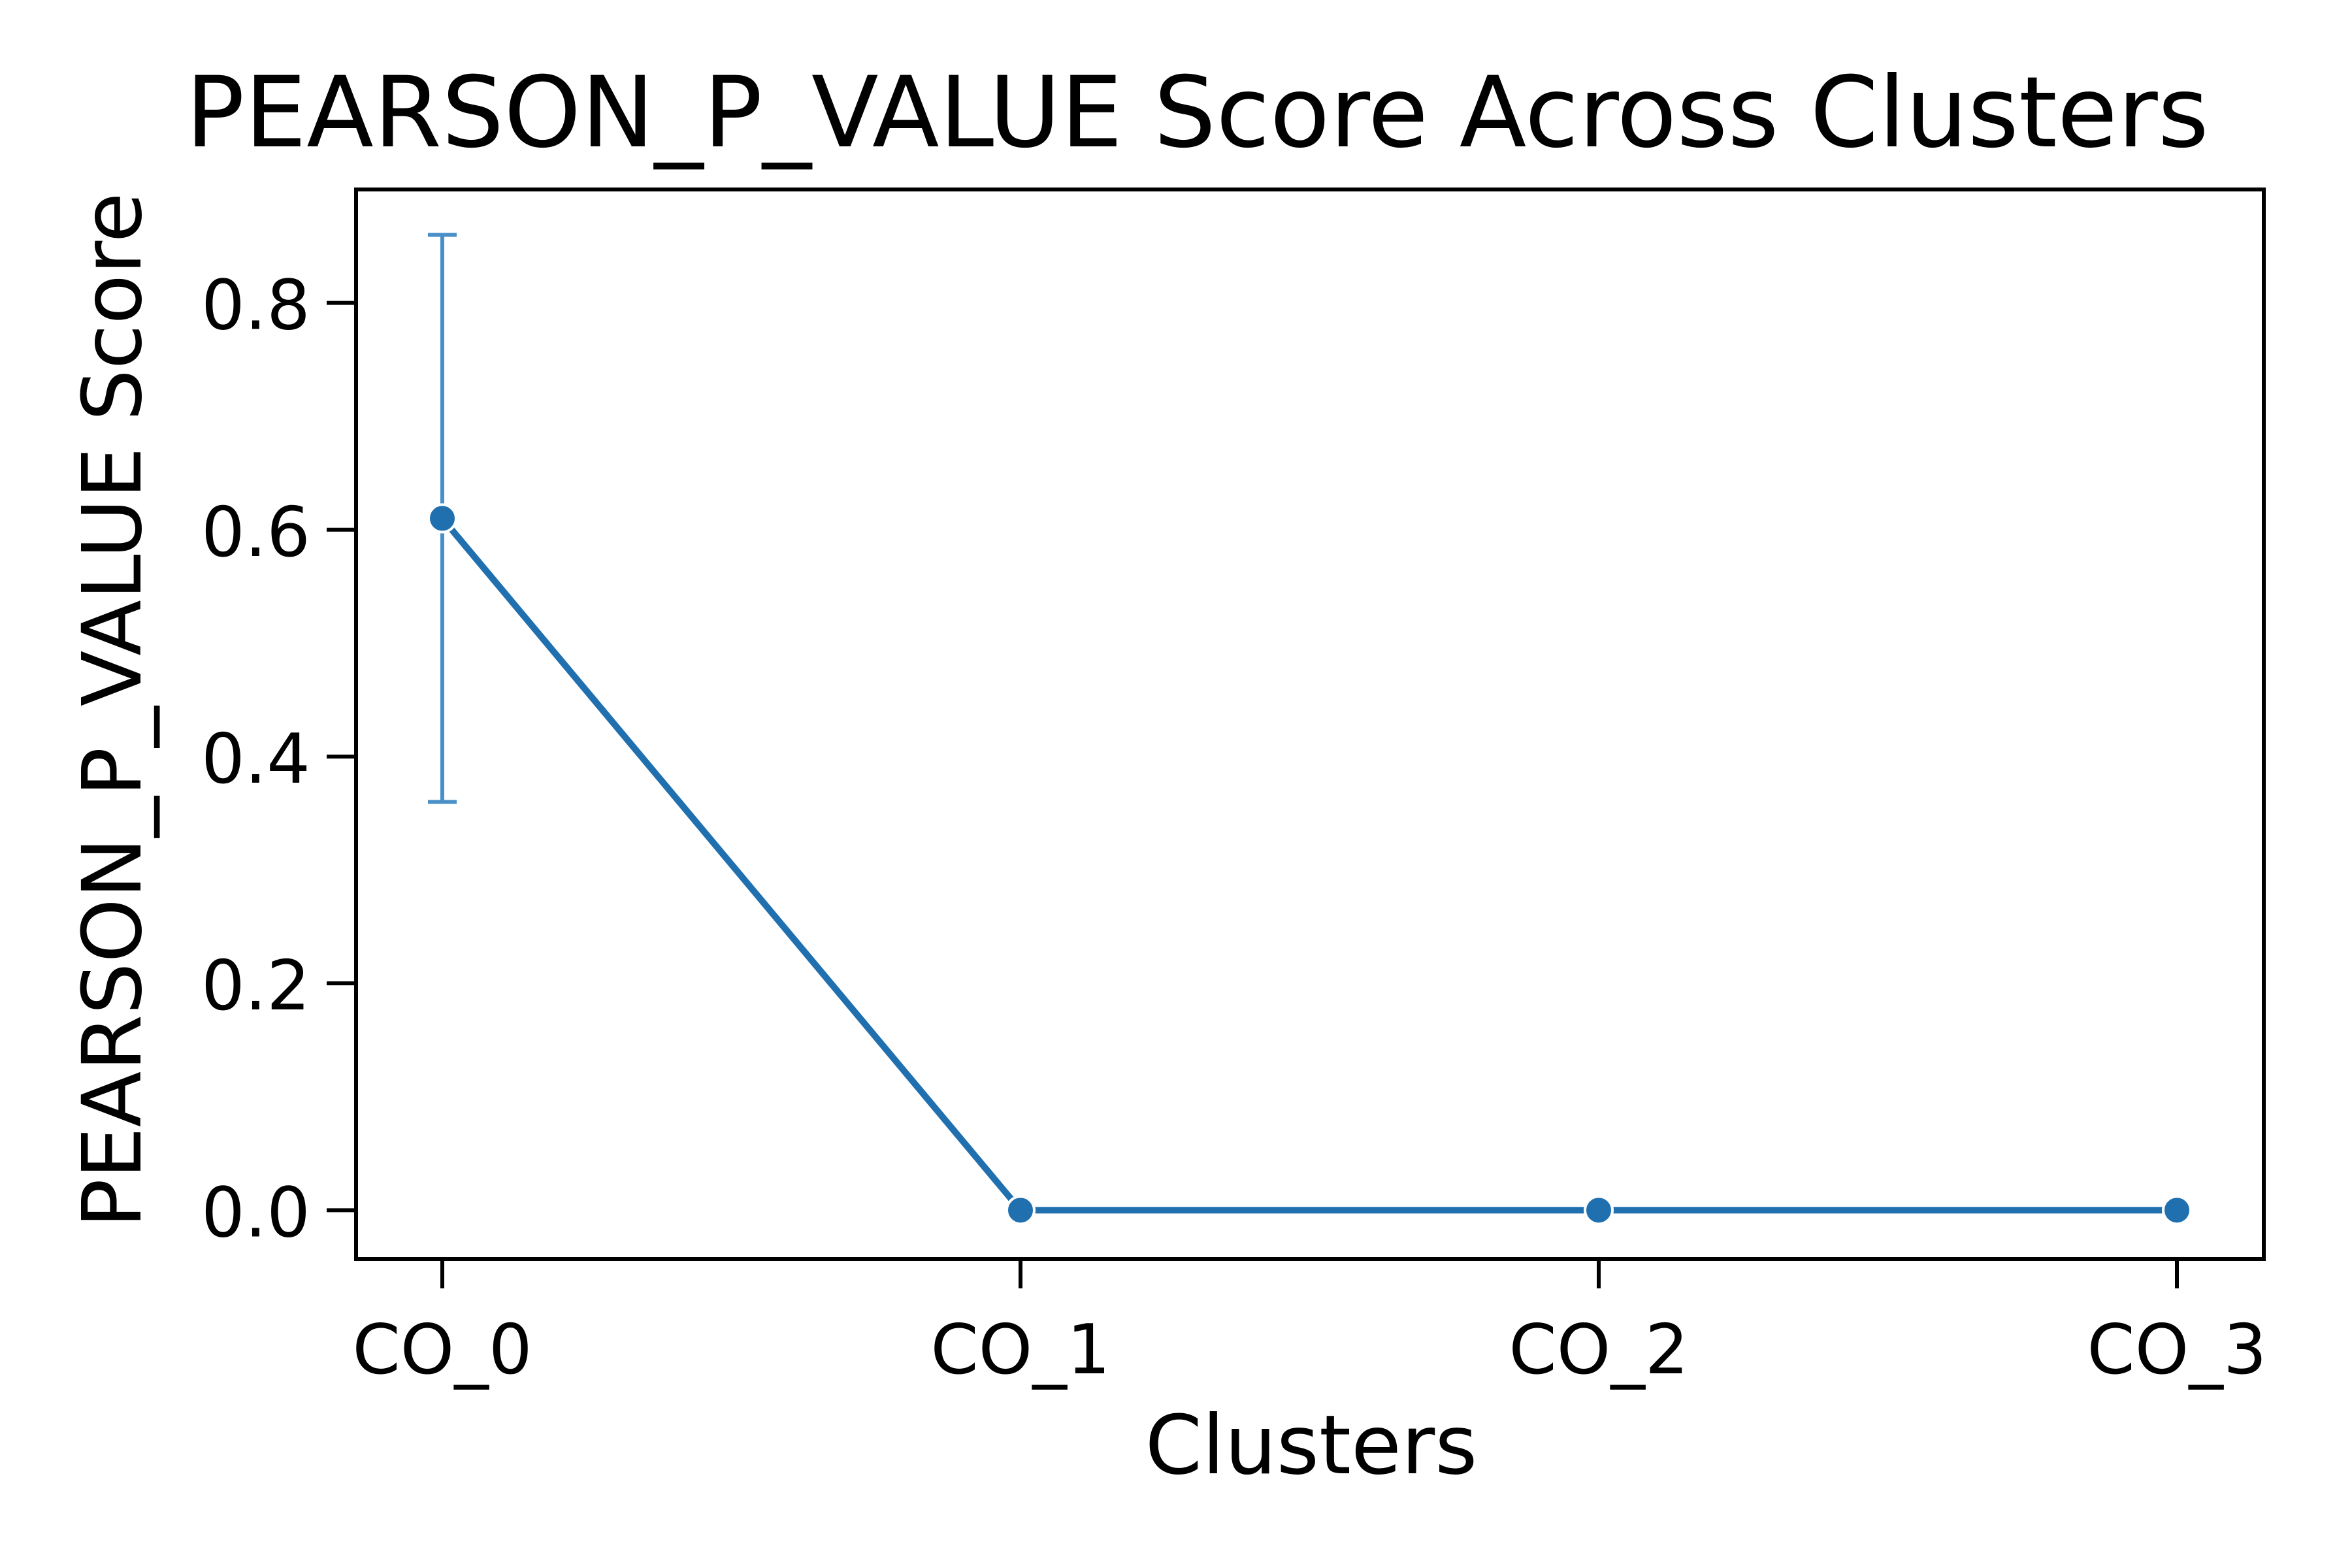 This screenshot has height=1568, width=2352. I want to click on y-tick-label: 0.8, so click(255, 306).